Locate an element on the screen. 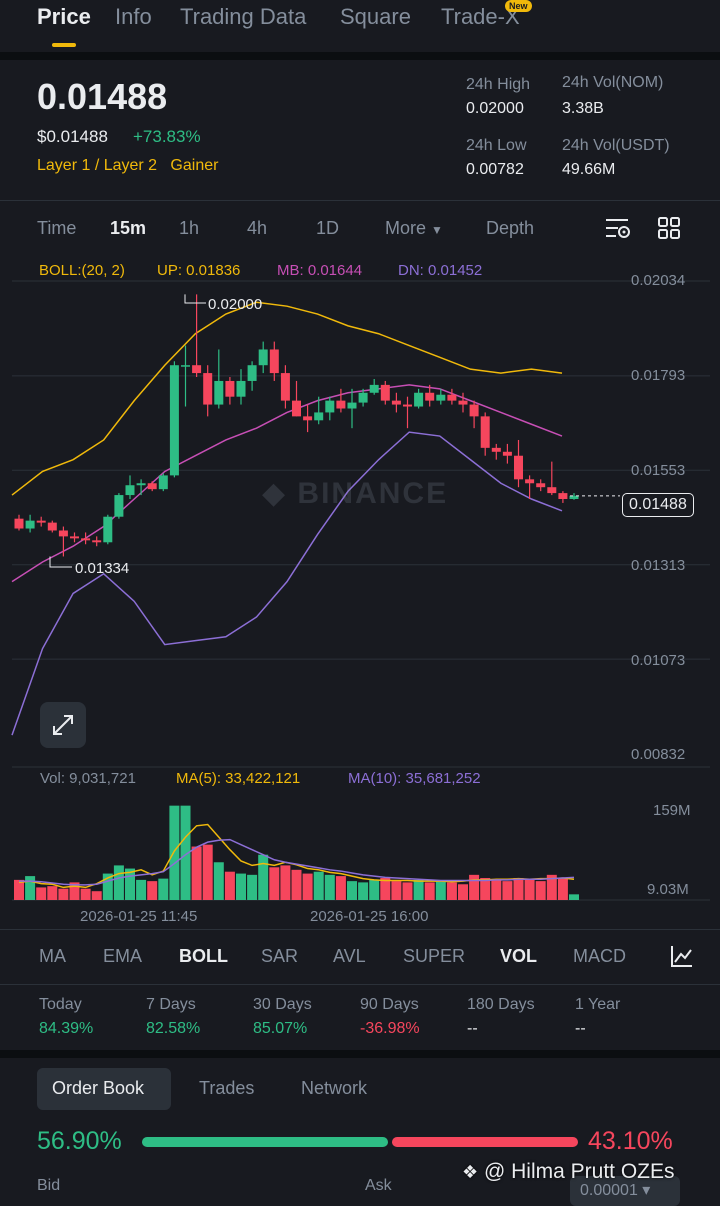  last-price: 0.01488 is located at coordinates (102, 96).